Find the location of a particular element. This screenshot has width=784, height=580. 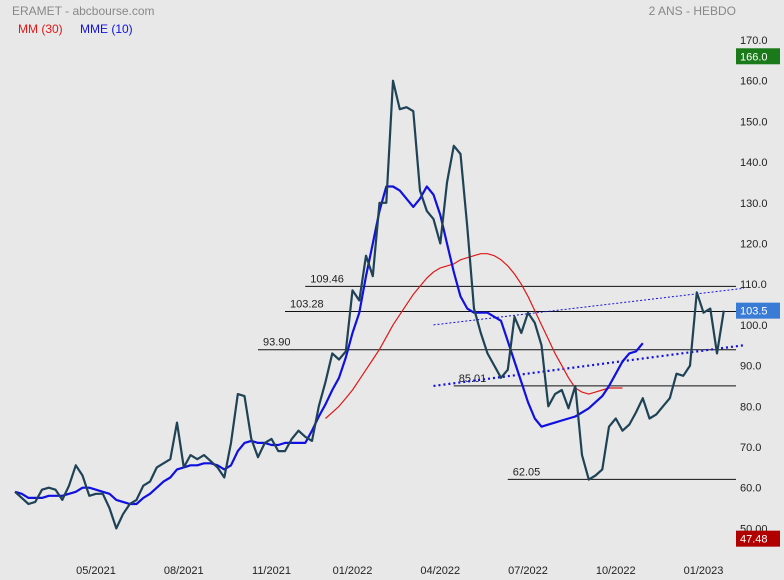

y-tick-label: 80.0 is located at coordinates (750, 407).